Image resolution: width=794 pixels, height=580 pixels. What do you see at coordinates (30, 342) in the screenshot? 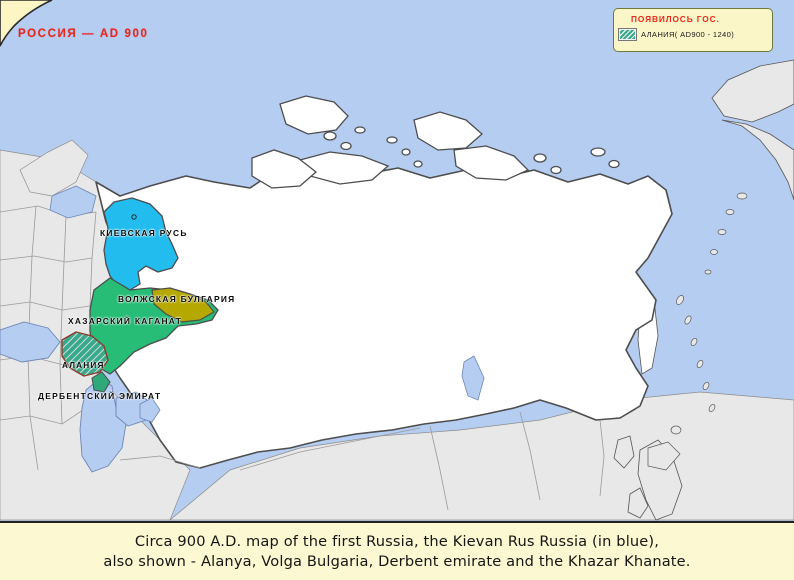
I see `black-sea` at bounding box center [30, 342].